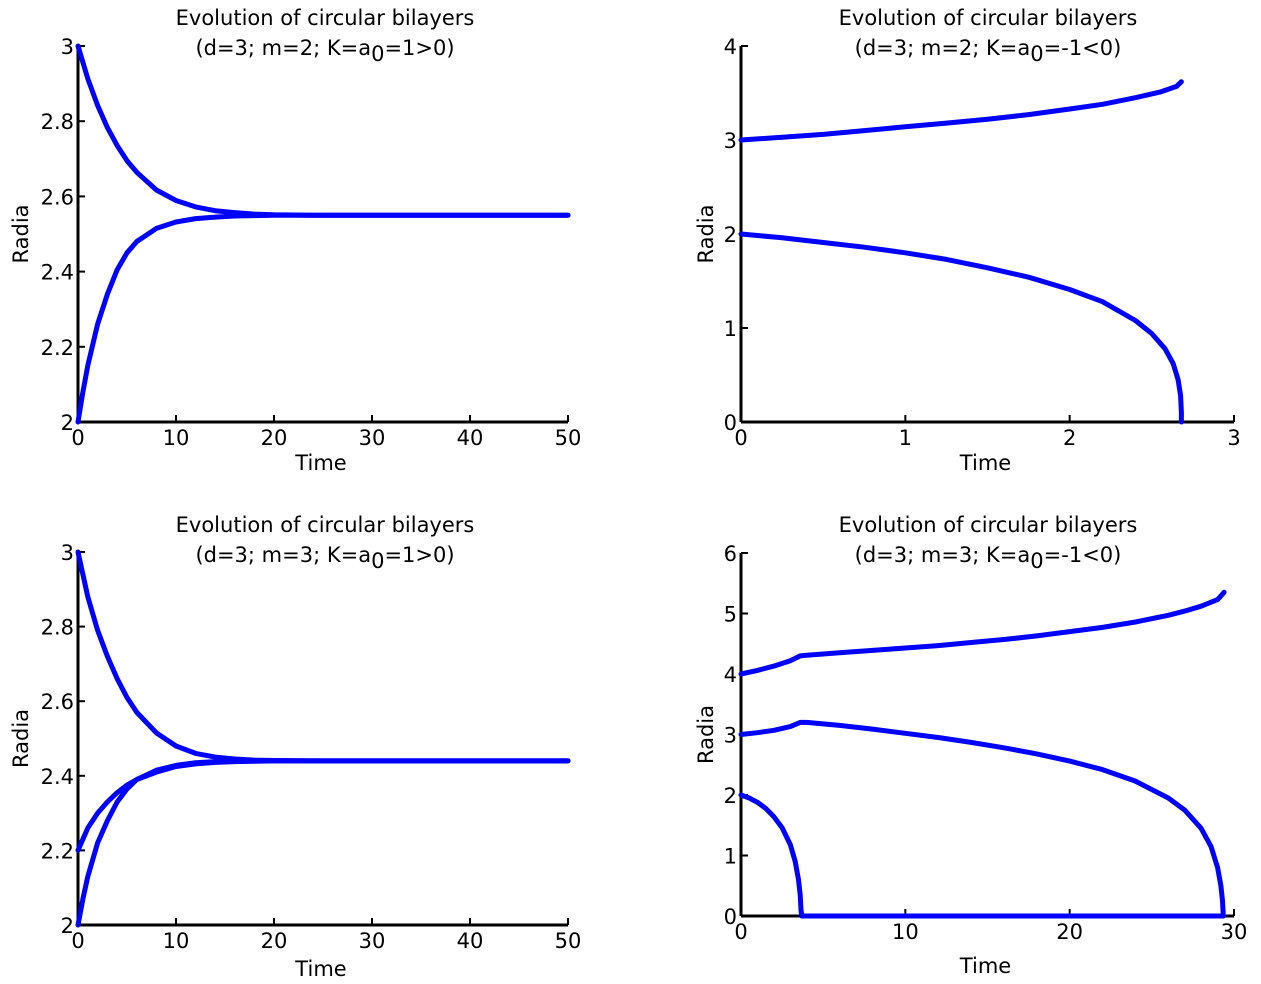 Image resolution: width=1261 pixels, height=984 pixels. What do you see at coordinates (1233, 438) in the screenshot?
I see `x-tick-label: 3` at bounding box center [1233, 438].